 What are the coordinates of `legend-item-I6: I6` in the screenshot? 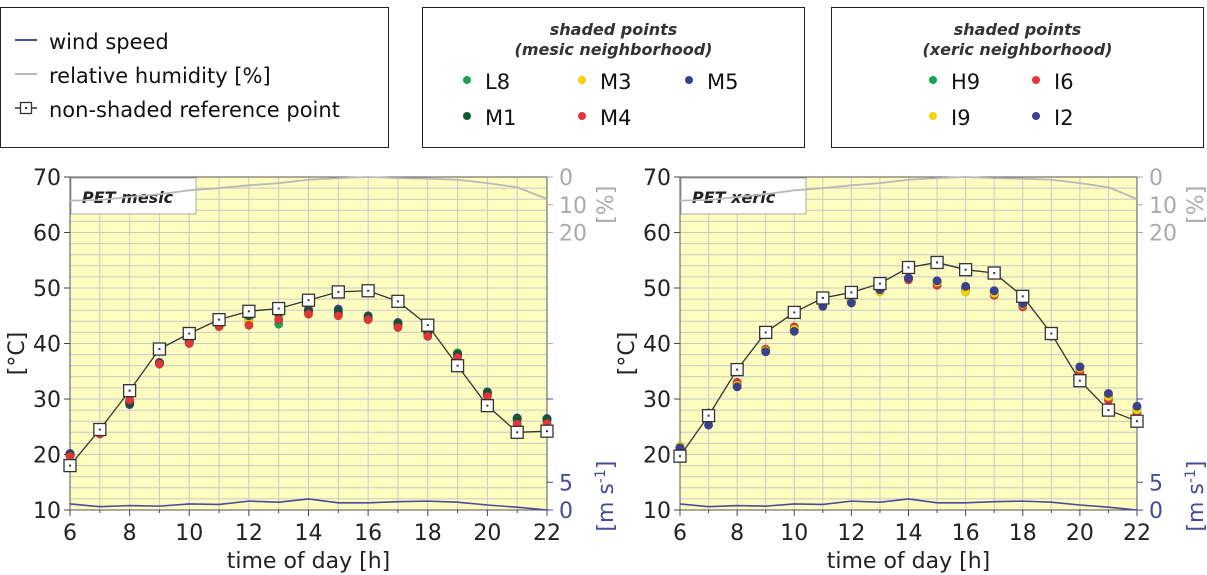 It's located at (1053, 82).